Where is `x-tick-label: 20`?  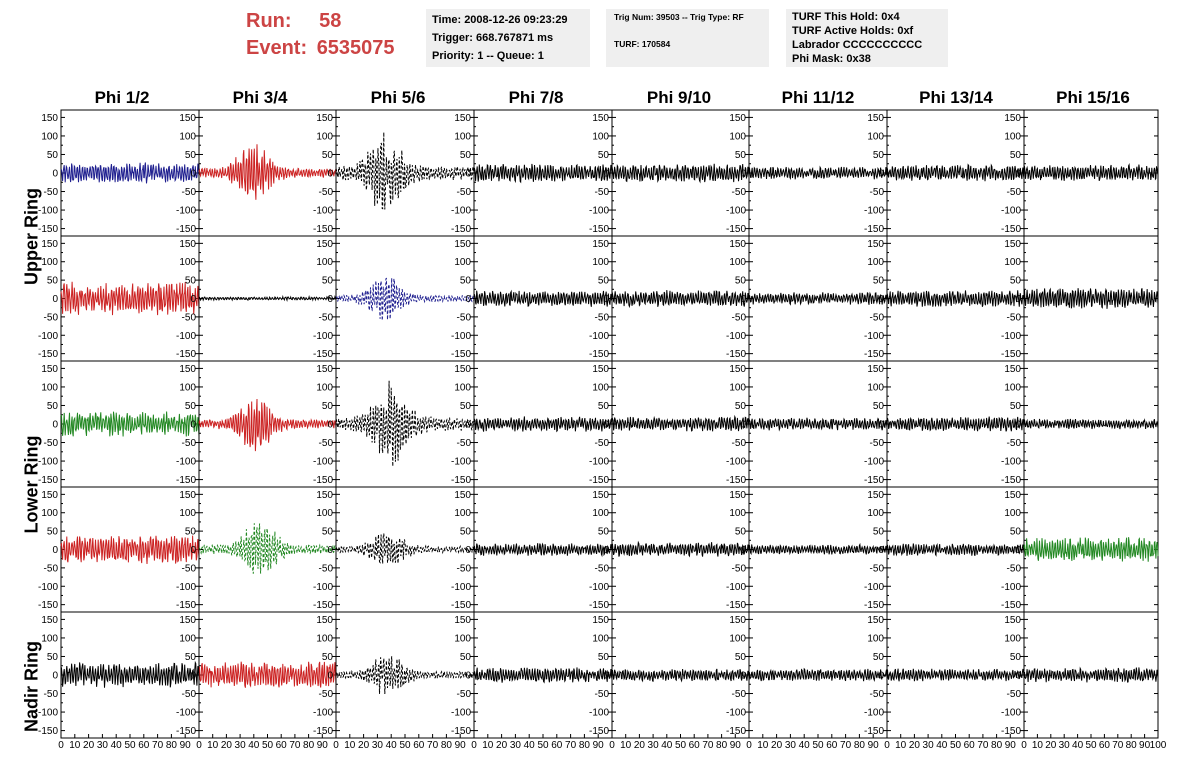
x-tick-label: 20 is located at coordinates (364, 745).